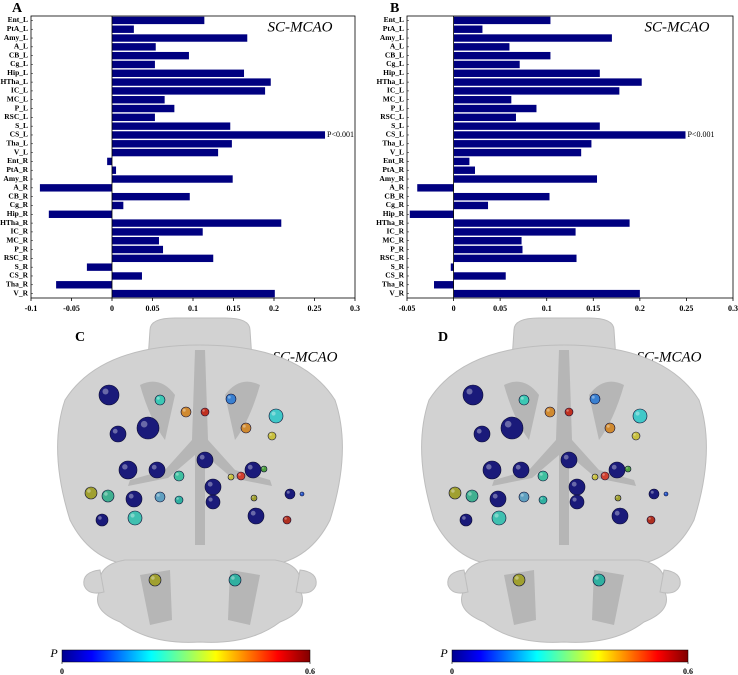  What do you see at coordinates (21, 248) in the screenshot?
I see `category-label: P_R` at bounding box center [21, 248].